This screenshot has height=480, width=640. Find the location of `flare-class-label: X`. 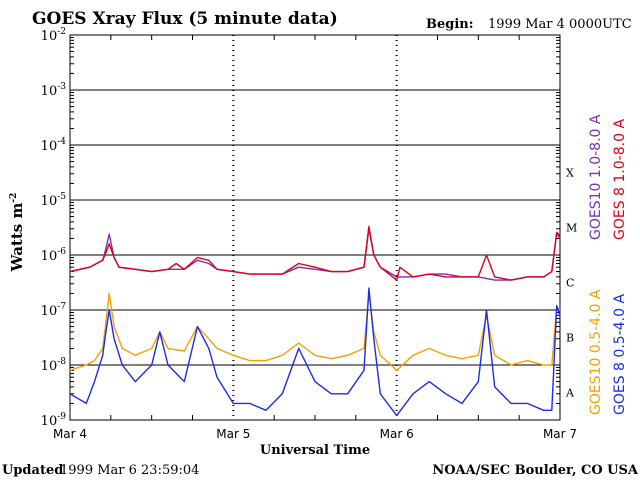

flare-class-label: X is located at coordinates (570, 173).